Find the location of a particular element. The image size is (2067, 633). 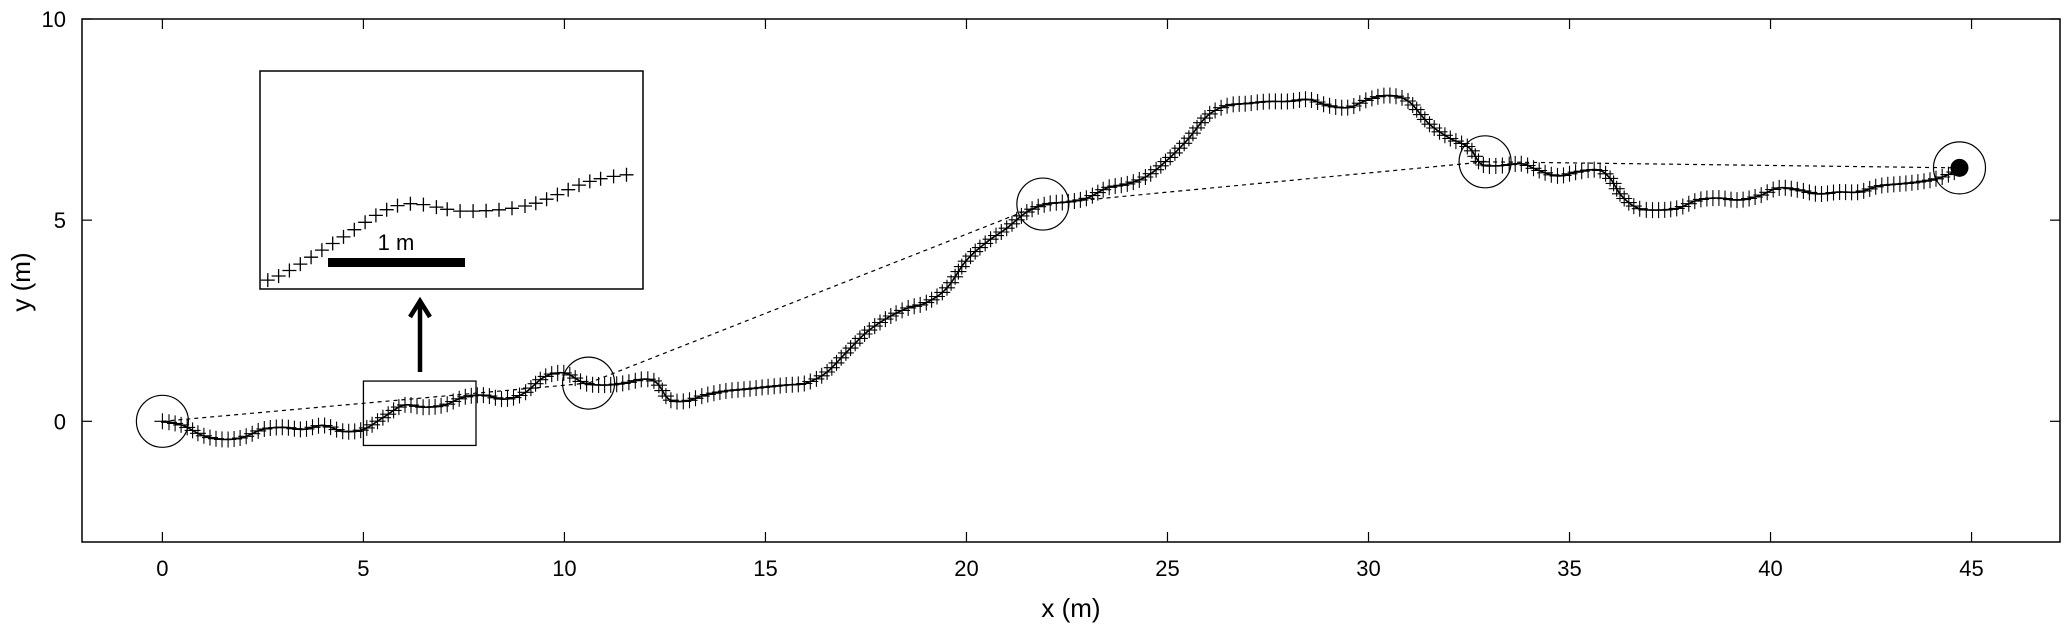

zoom-box is located at coordinates (419, 413).